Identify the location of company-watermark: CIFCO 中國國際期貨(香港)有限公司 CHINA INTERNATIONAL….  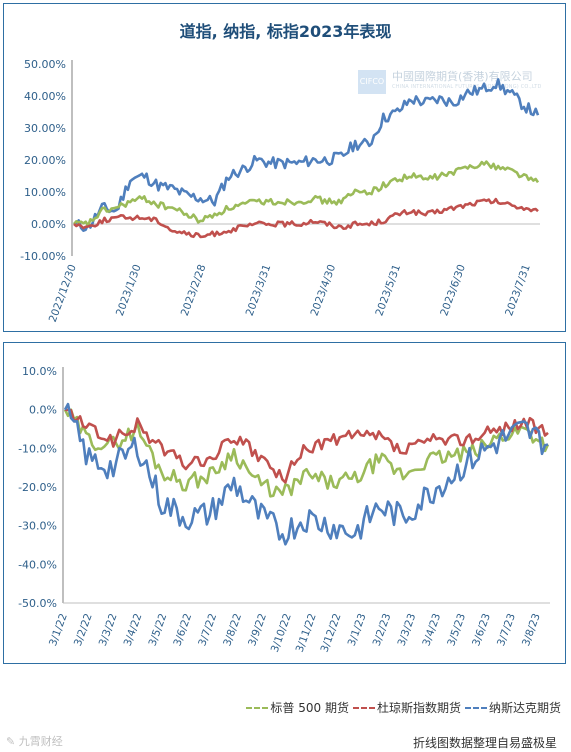
(455, 82).